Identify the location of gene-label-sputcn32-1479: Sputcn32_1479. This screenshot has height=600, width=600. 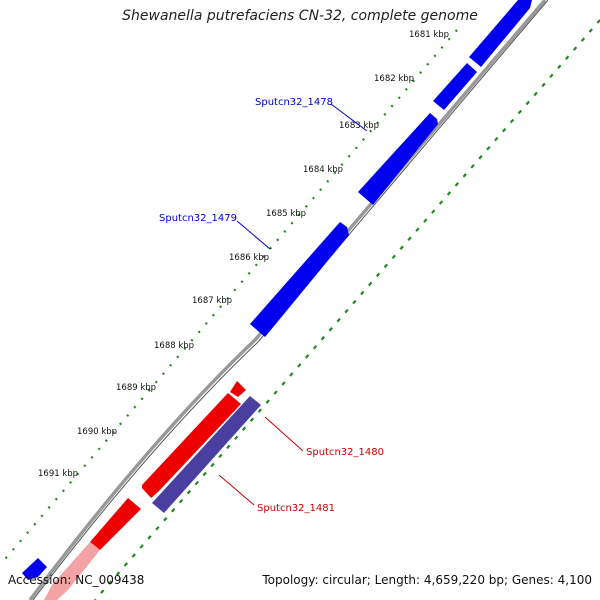
(198, 218).